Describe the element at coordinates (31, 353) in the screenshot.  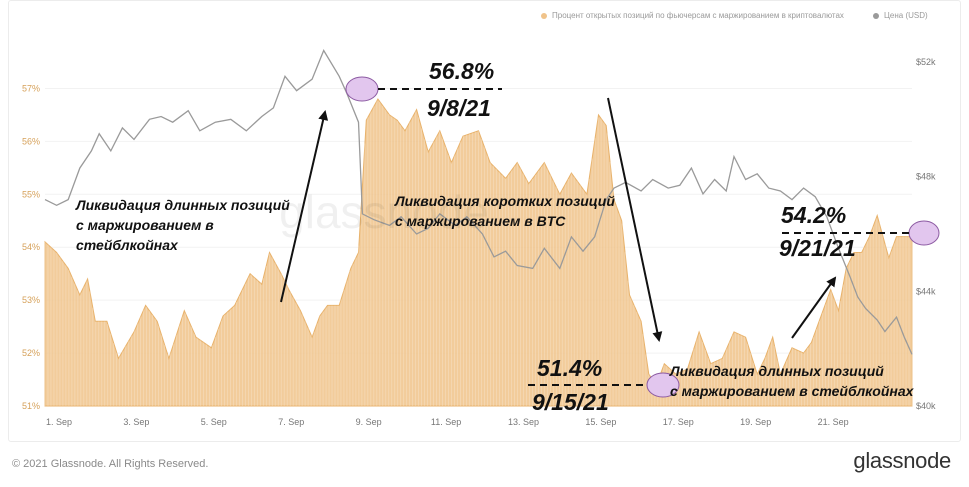
I see `y-left-tick-label: 52%` at that location.